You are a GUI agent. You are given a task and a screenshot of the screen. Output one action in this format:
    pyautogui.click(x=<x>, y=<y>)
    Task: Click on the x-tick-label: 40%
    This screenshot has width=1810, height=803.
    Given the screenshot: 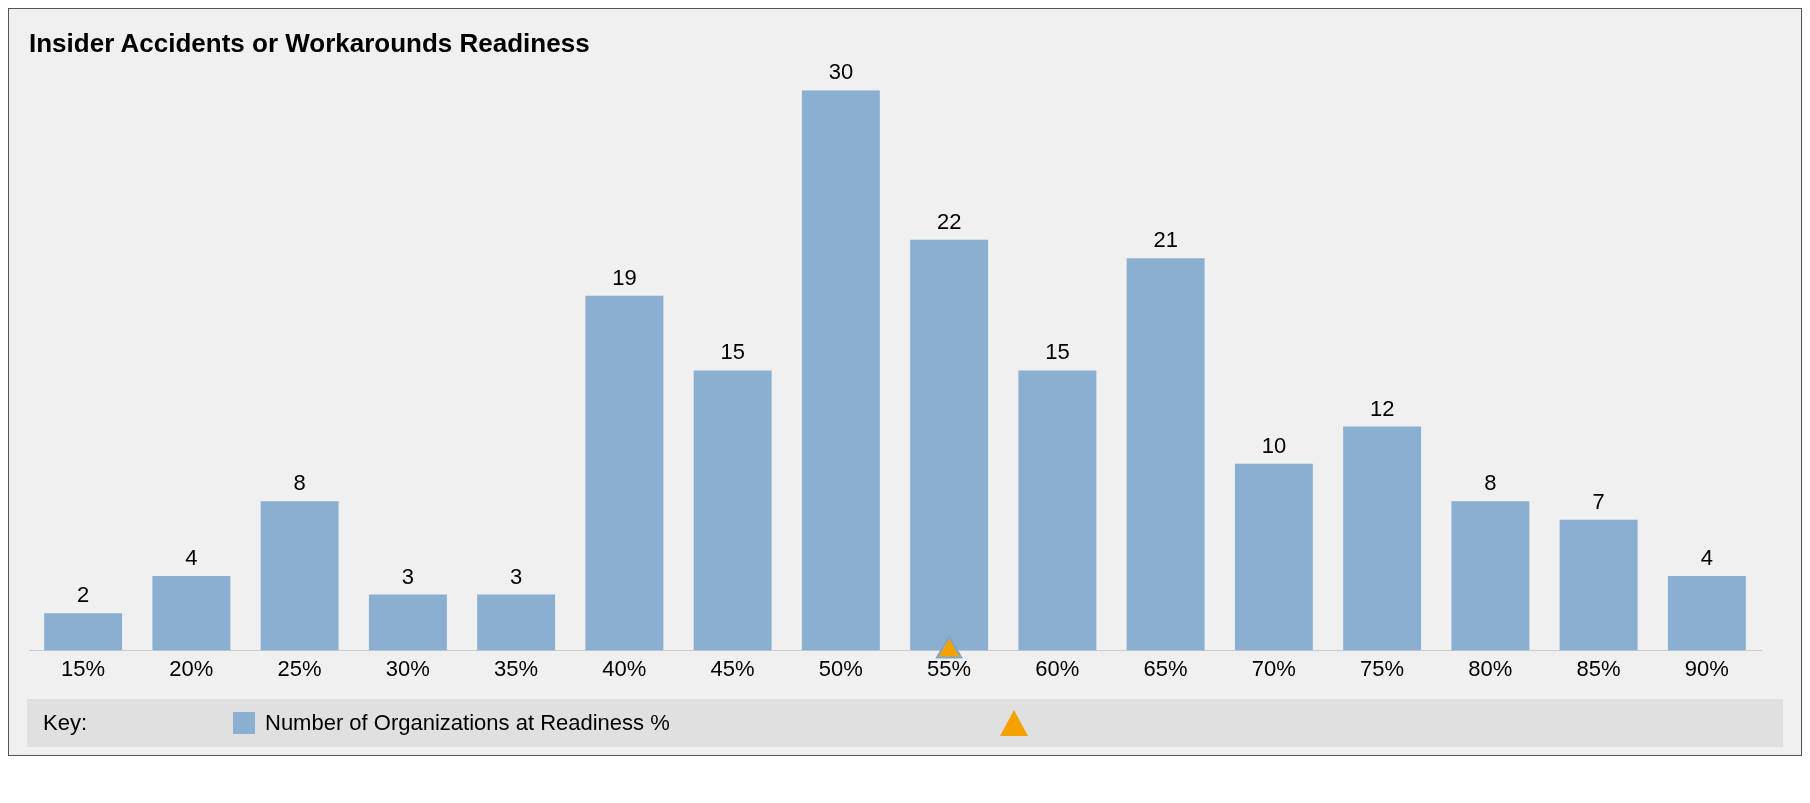 What is the action you would take?
    pyautogui.click(x=624, y=668)
    